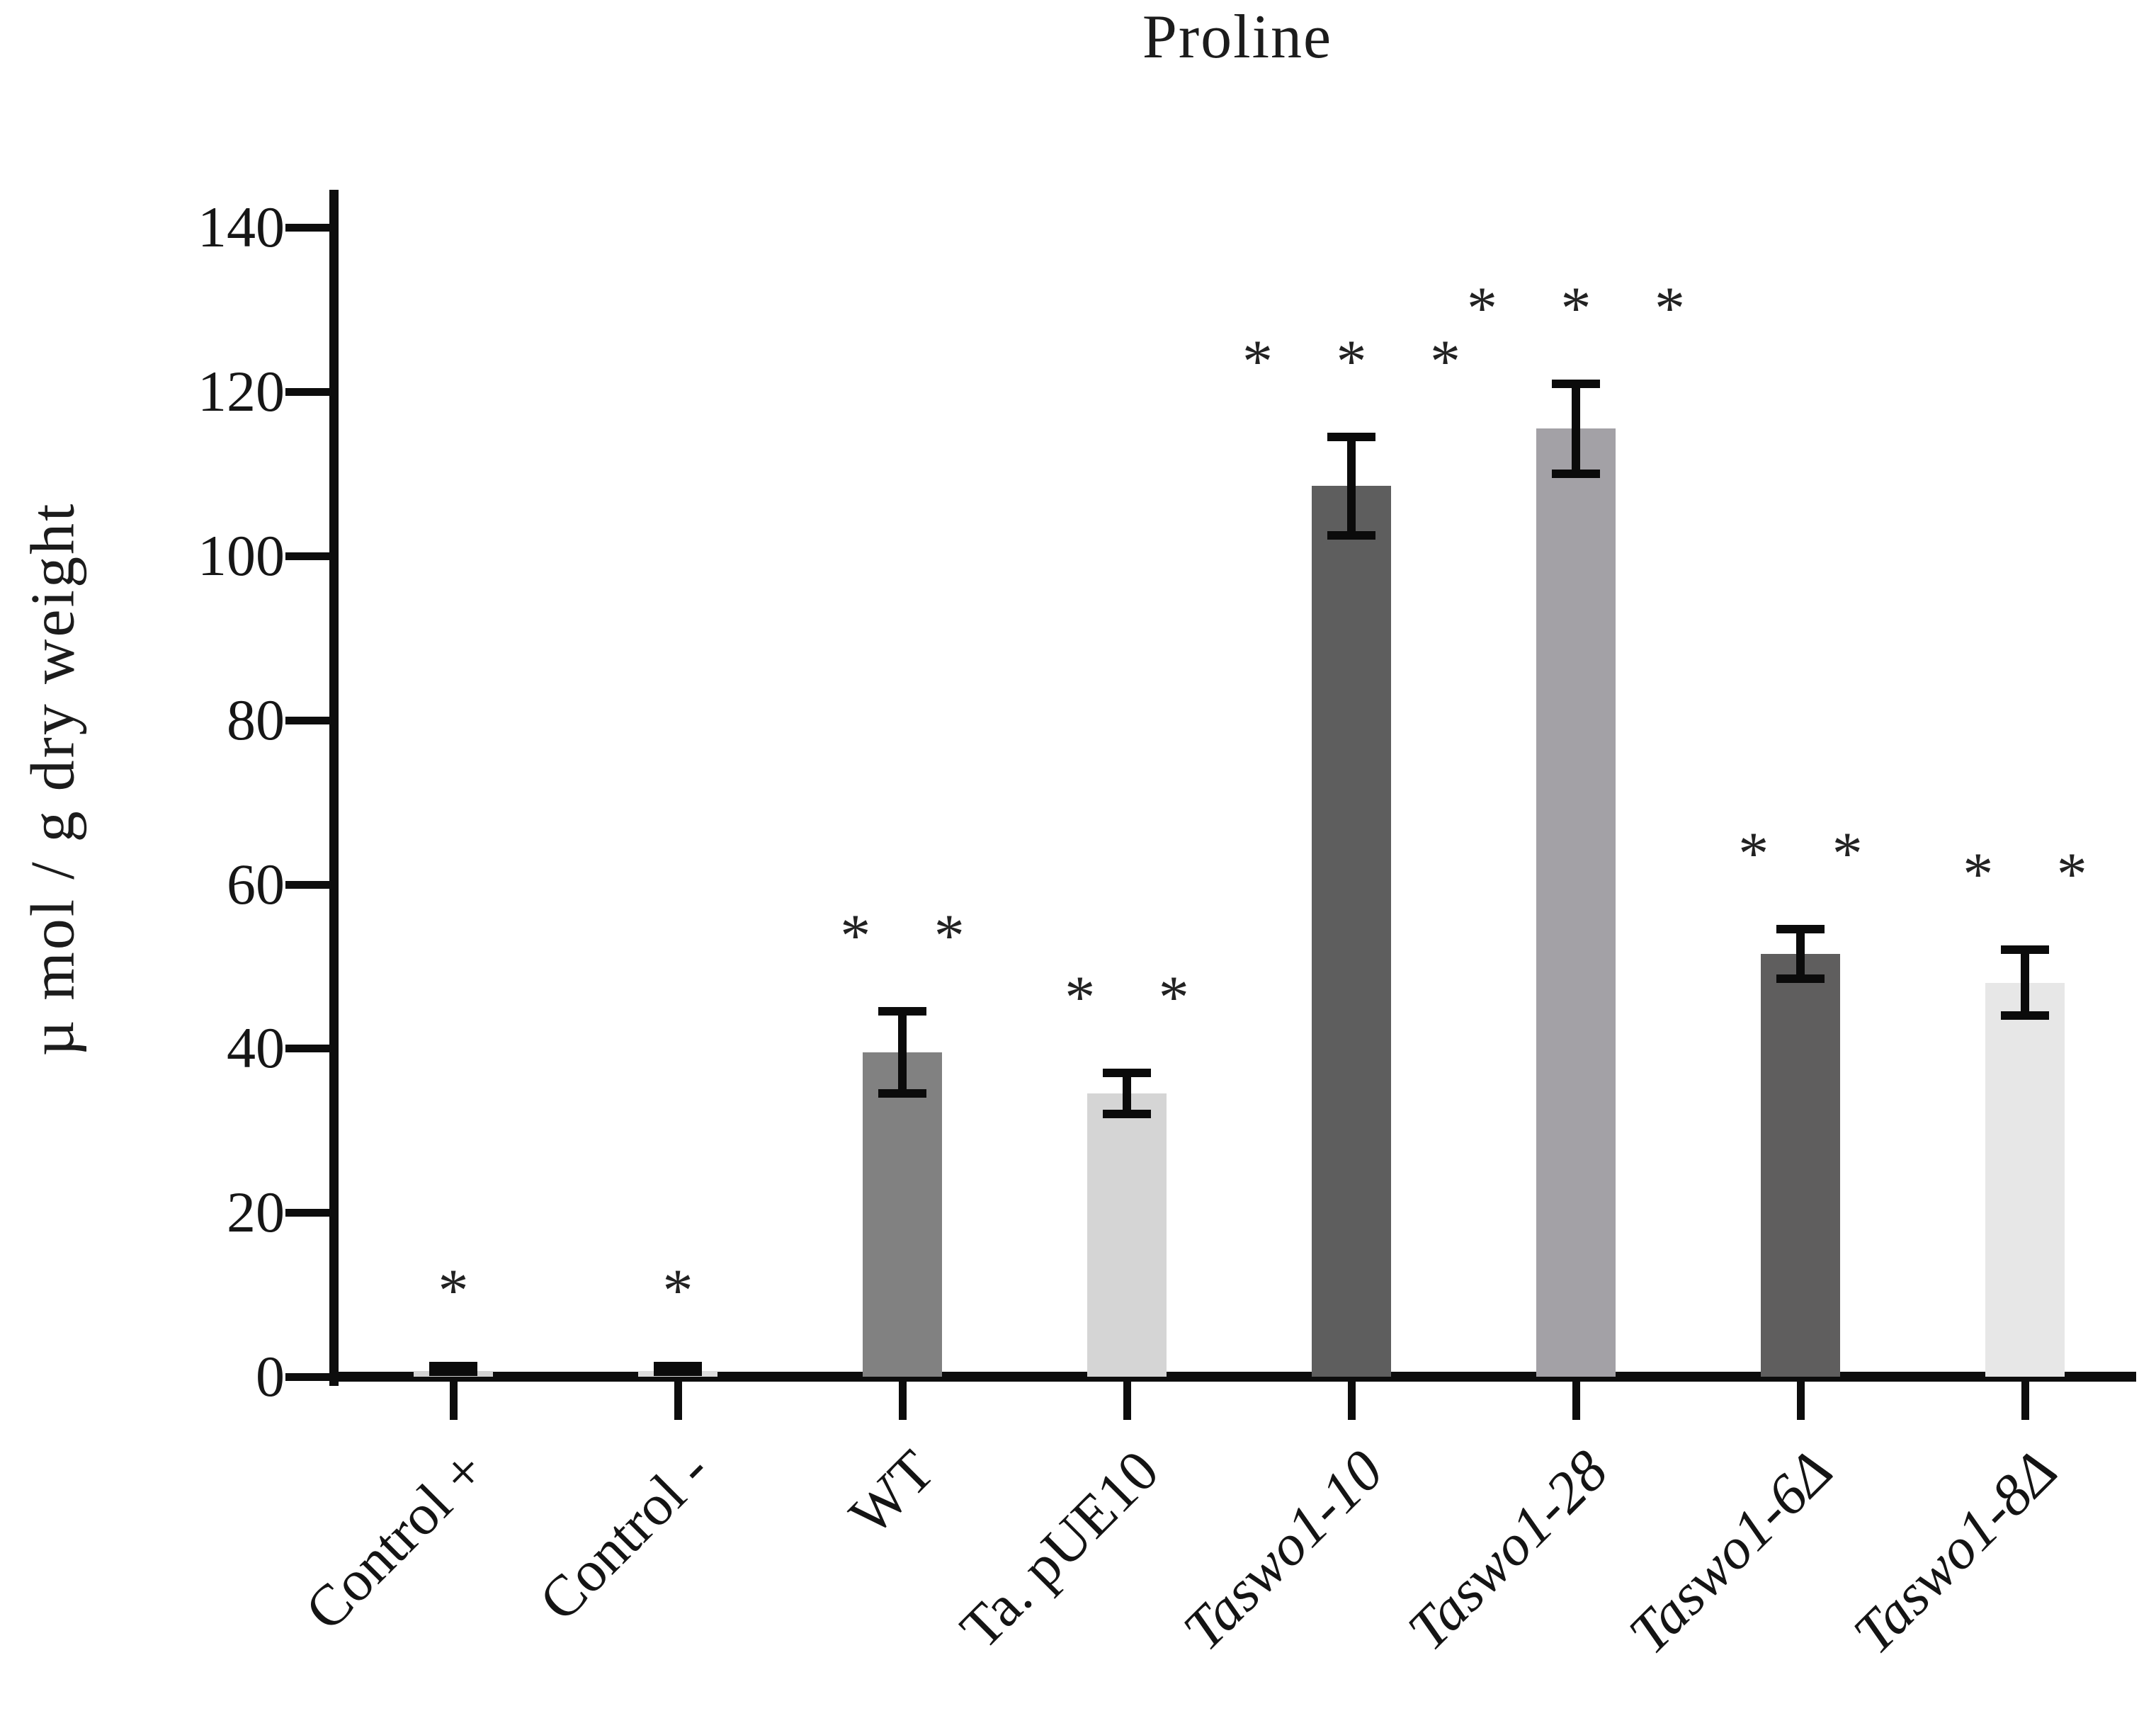 This screenshot has height=1723, width=2156. Describe the element at coordinates (1232, 1377) in the screenshot. I see `x-axis-line` at that location.